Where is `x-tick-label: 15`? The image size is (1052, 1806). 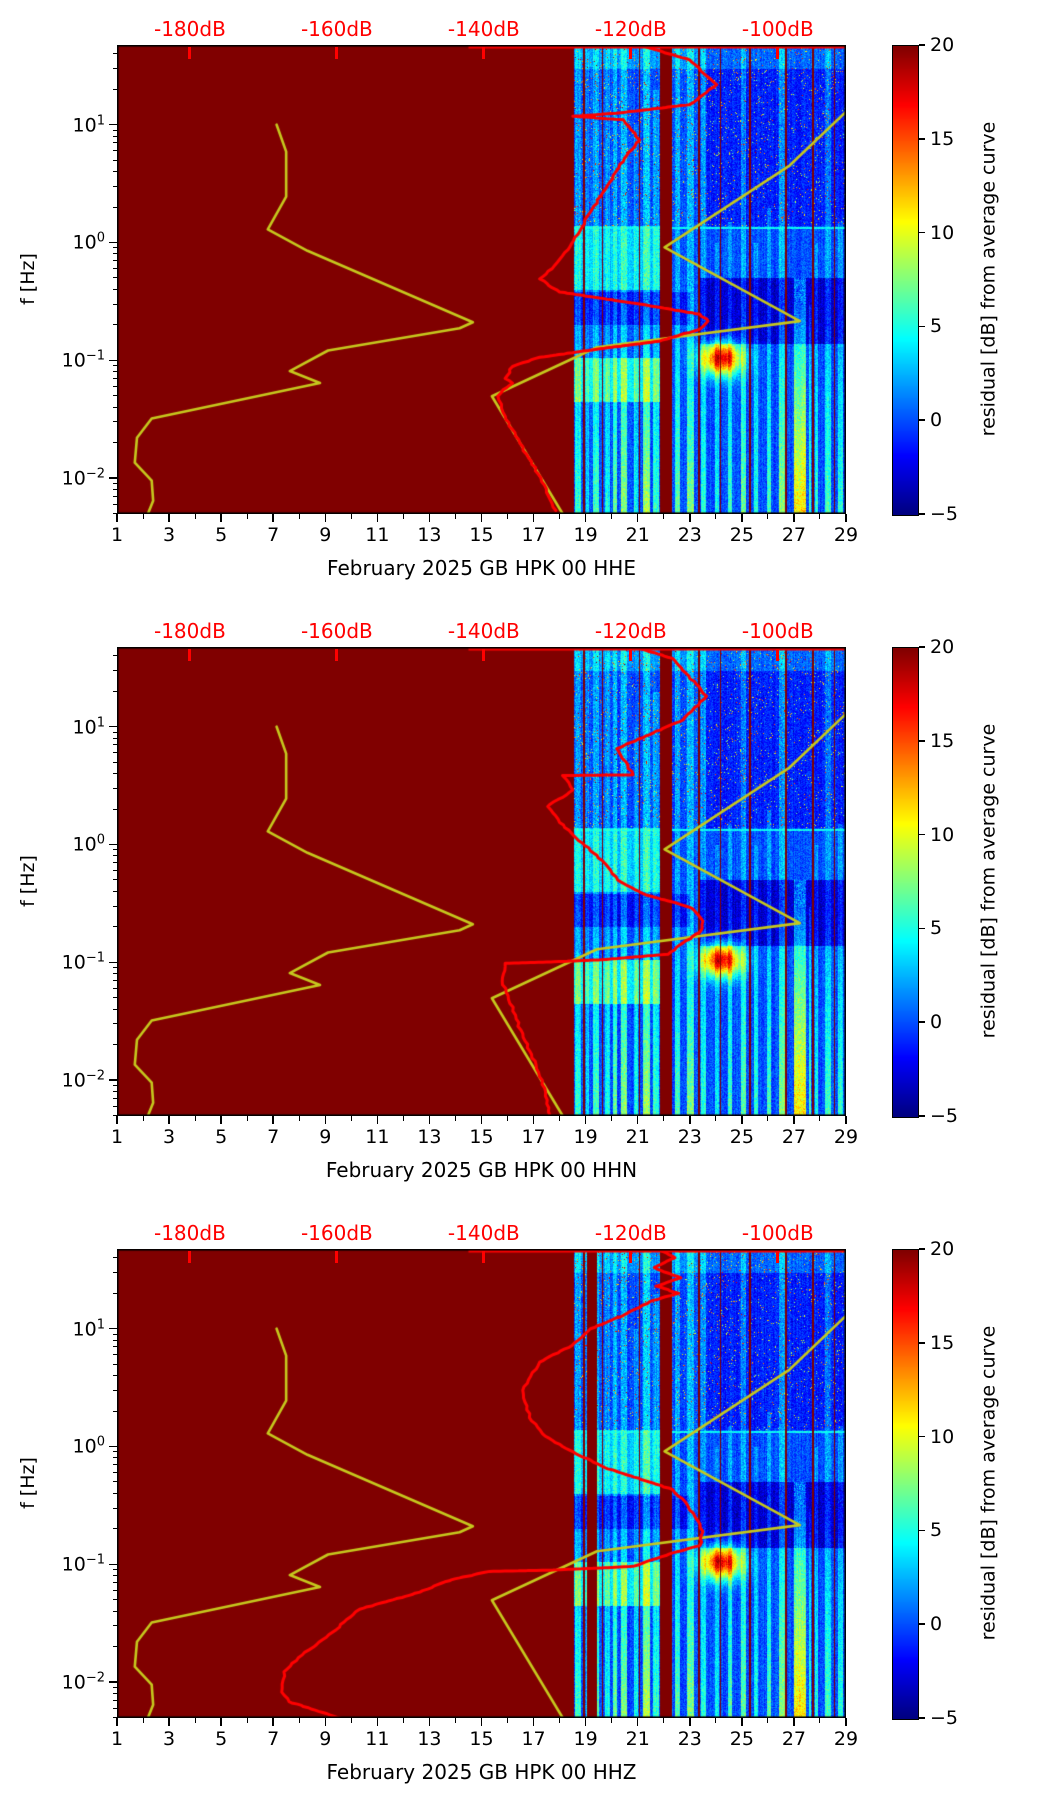
x-tick-label: 15 is located at coordinates (481, 1739).